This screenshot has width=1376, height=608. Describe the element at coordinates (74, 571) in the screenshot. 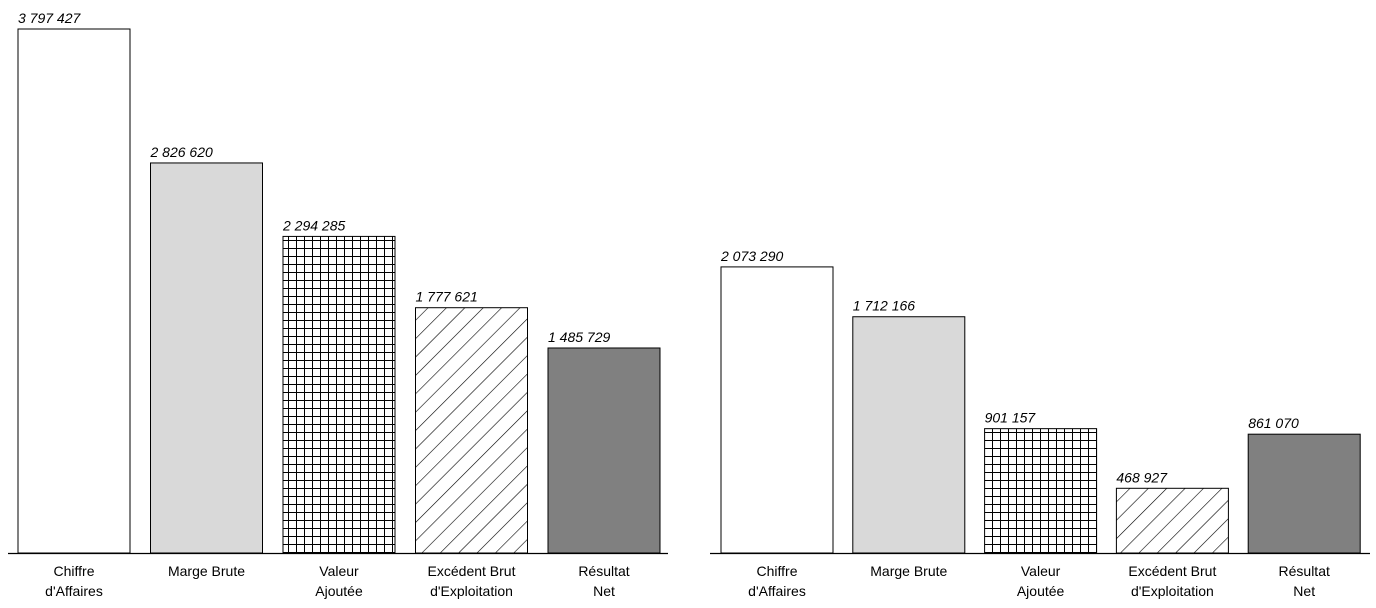

I see `category-label-0-0-0: Chiffre` at that location.